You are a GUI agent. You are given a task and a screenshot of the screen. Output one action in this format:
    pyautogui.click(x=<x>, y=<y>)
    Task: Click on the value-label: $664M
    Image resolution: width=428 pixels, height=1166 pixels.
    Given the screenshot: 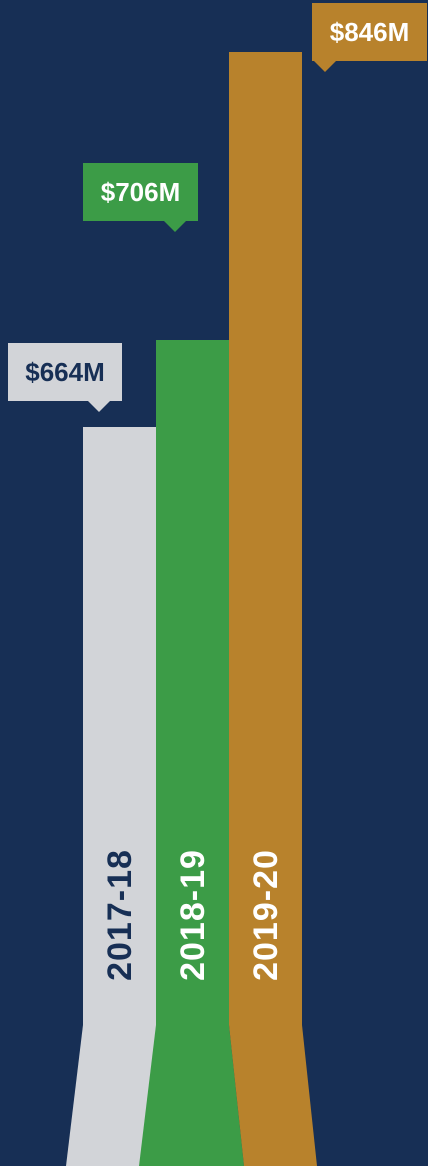 What is the action you would take?
    pyautogui.click(x=65, y=377)
    